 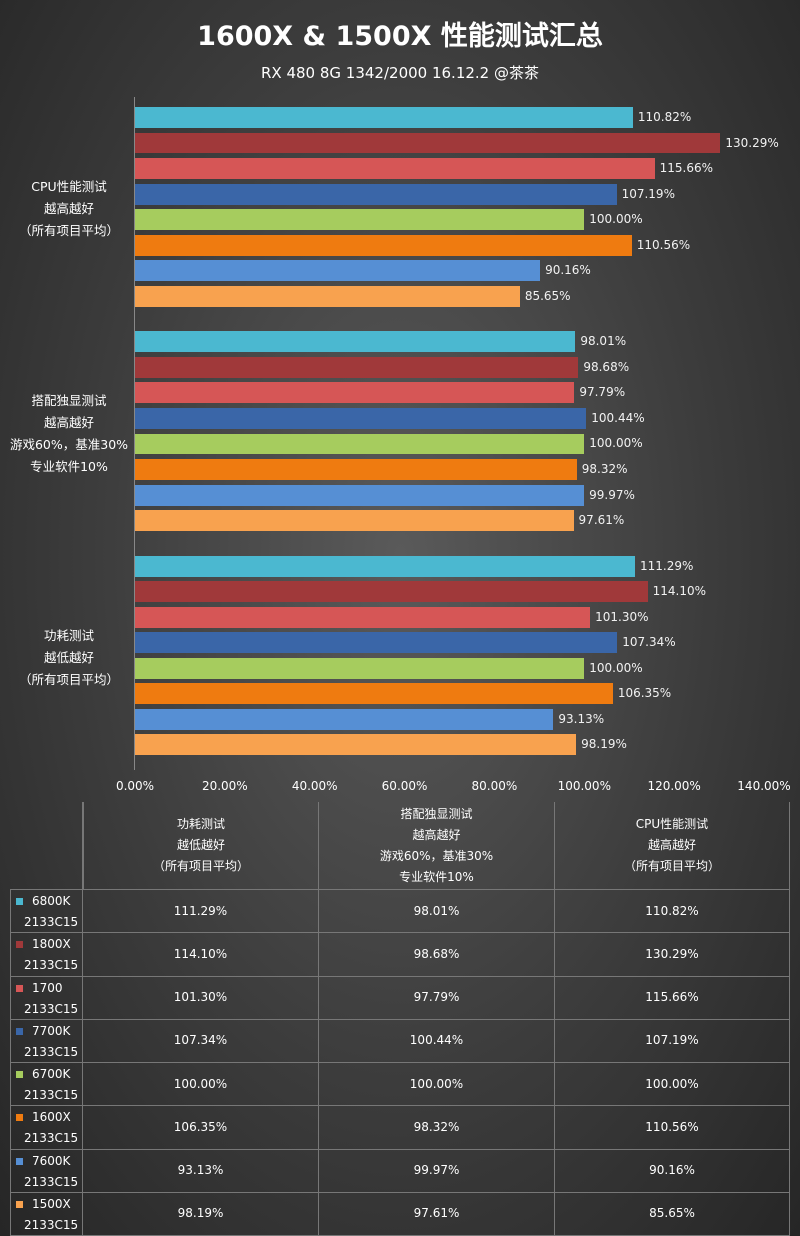 What do you see at coordinates (437, 846) in the screenshot?
I see `table-header: 搭配独显测试 越高越好 游戏60%，基准30% 专业软件10%` at bounding box center [437, 846].